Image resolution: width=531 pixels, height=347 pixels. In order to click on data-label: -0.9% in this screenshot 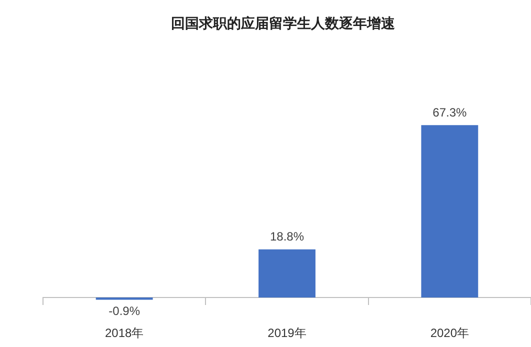, I will do `click(124, 311)`.